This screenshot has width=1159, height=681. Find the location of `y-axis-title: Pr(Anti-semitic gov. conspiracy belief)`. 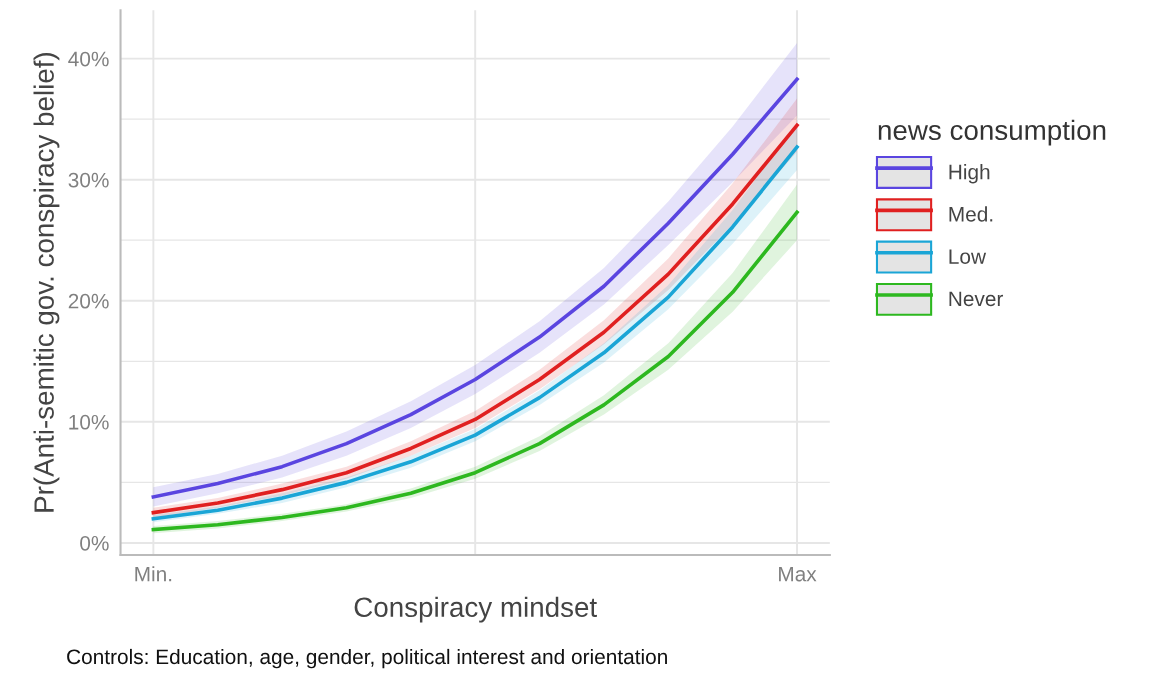

y-axis-title: Pr(Anti-semitic gov. conspiracy belief) is located at coordinates (46, 282).